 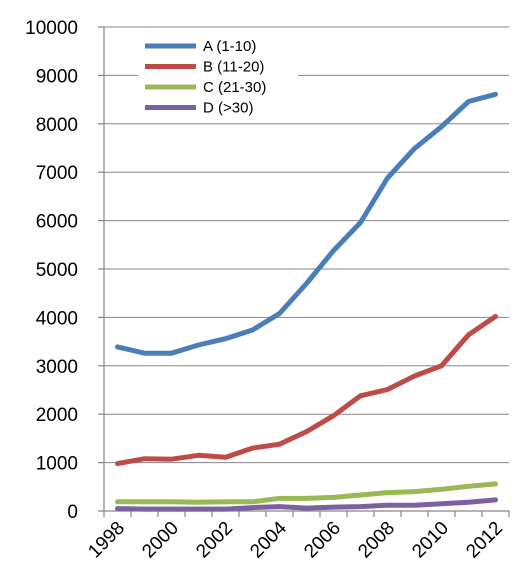 What do you see at coordinates (57, 464) in the screenshot?
I see `y-tick-label: 1000` at bounding box center [57, 464].